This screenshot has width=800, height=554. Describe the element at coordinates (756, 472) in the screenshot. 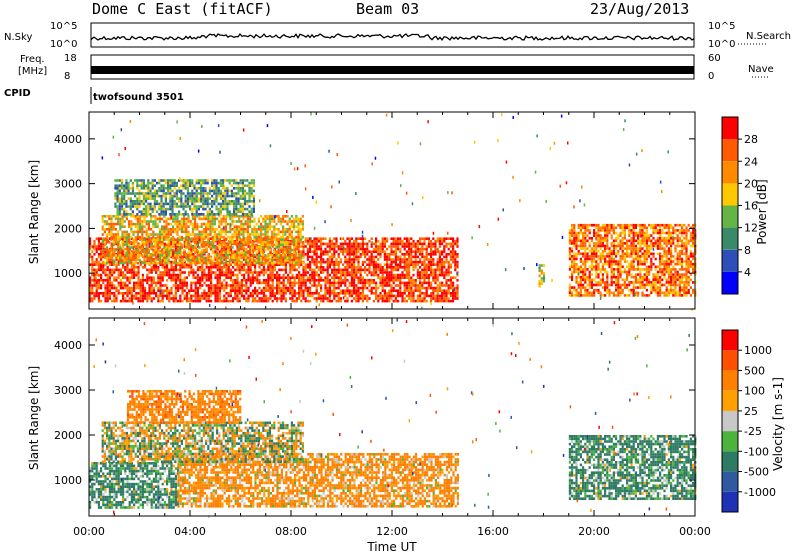

I see `colorbar-tick-label: -500` at that location.